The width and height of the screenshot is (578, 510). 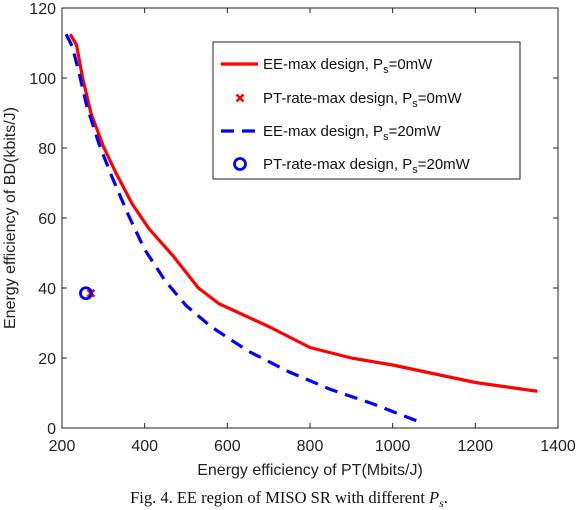 What do you see at coordinates (352, 133) in the screenshot?
I see `legend-label: EE-max design, Ps=20mW` at bounding box center [352, 133].